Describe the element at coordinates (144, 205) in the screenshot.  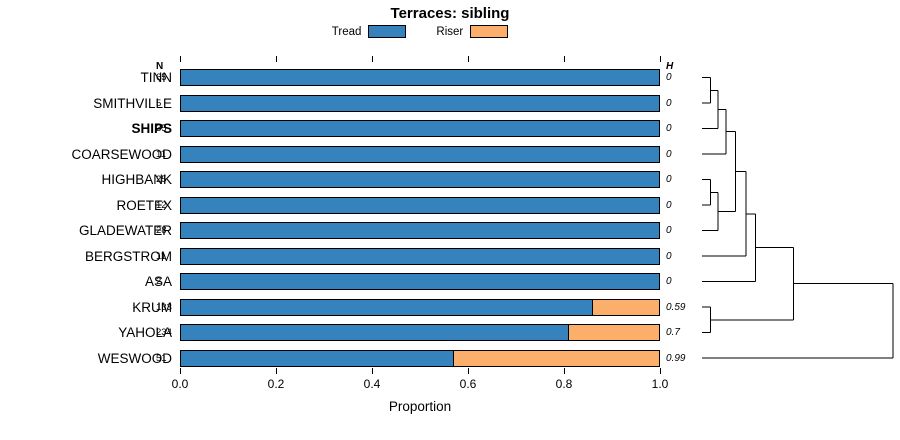
I see `row-label: ROETEX` at that location.